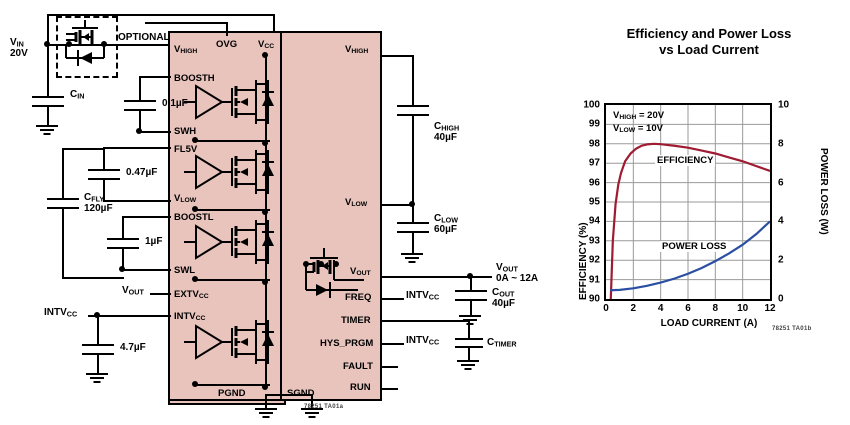 This screenshot has height=425, width=850. Describe the element at coordinates (77, 95) in the screenshot. I see `label-cin: CIN` at that location.